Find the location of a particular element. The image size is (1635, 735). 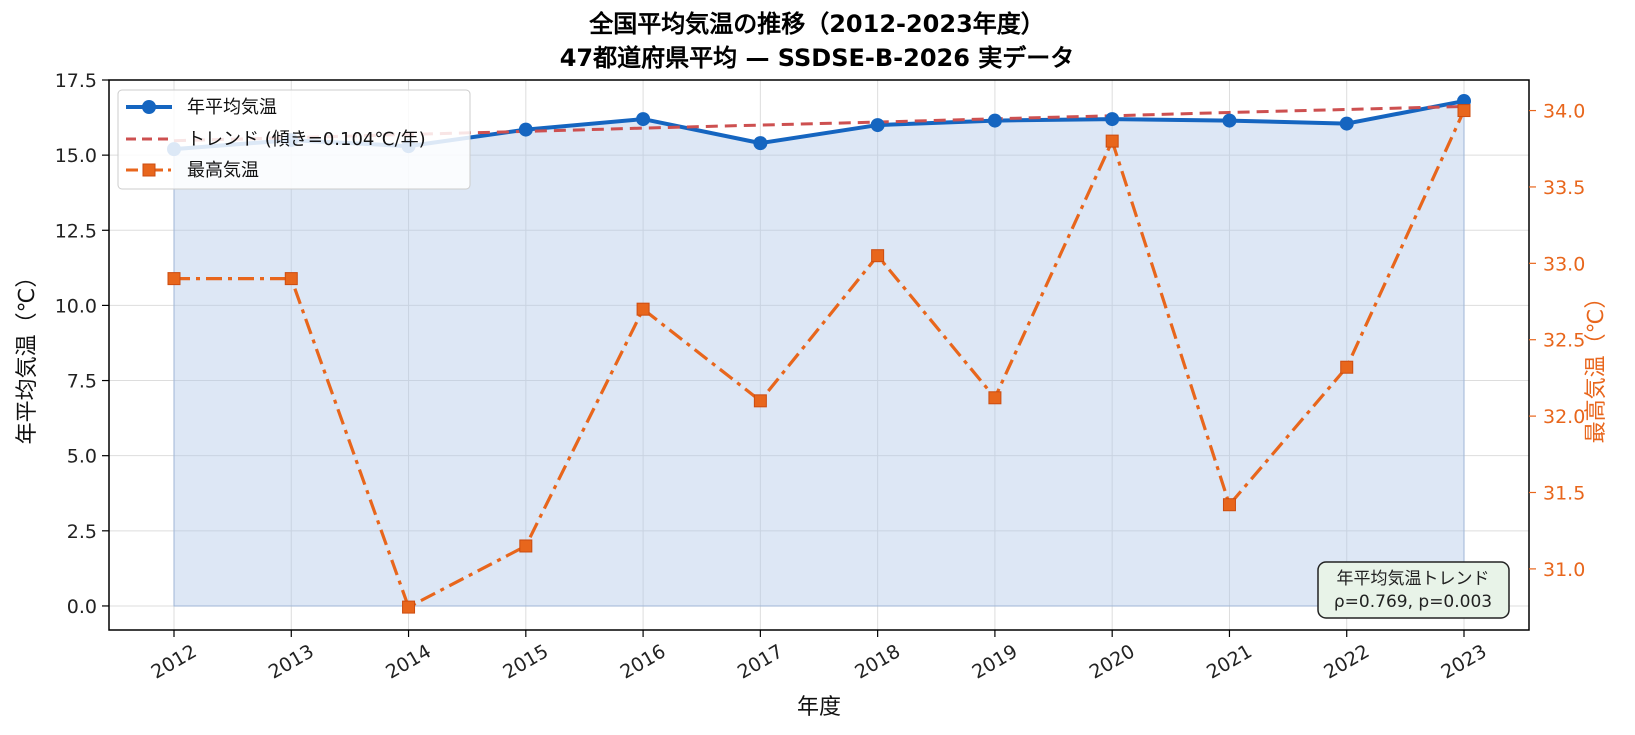

y-right-tick-label: 31.5 is located at coordinates (1564, 494).